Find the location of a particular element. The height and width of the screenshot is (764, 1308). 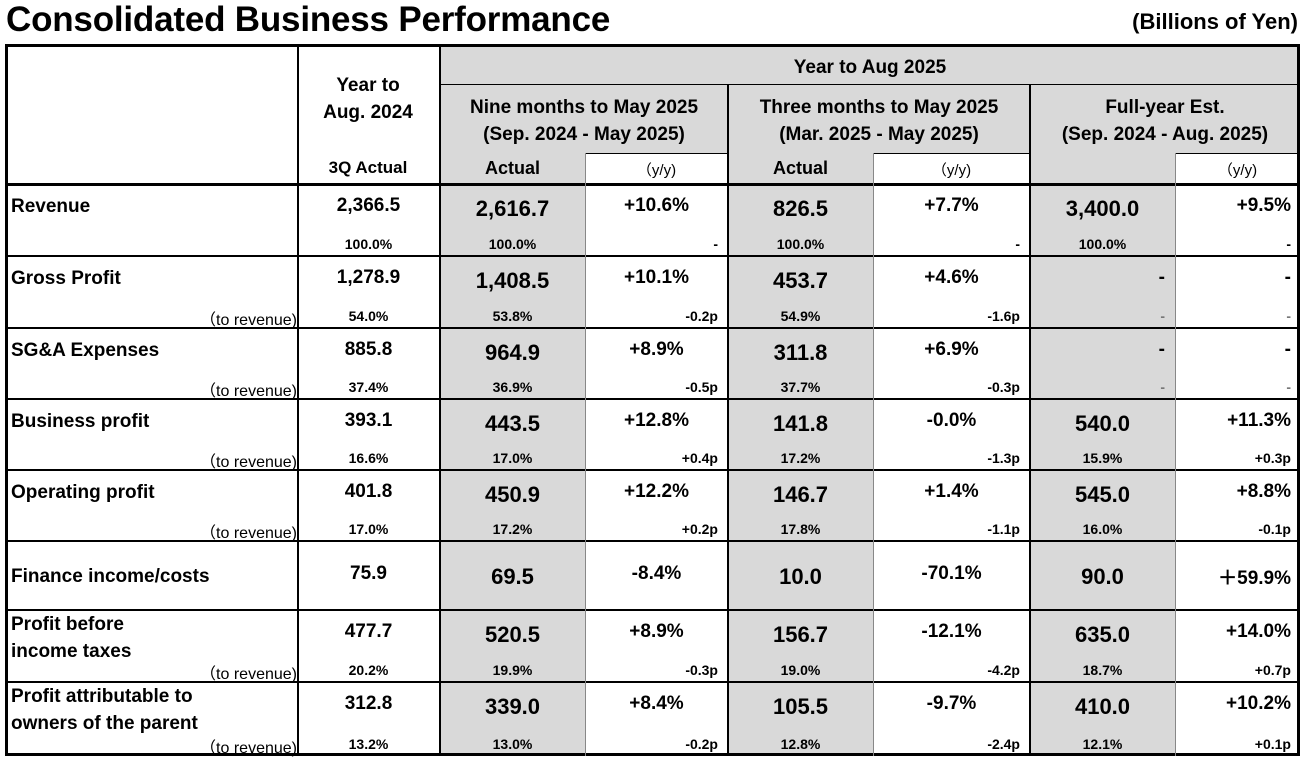

row-label: Business profit is located at coordinates (80, 421).